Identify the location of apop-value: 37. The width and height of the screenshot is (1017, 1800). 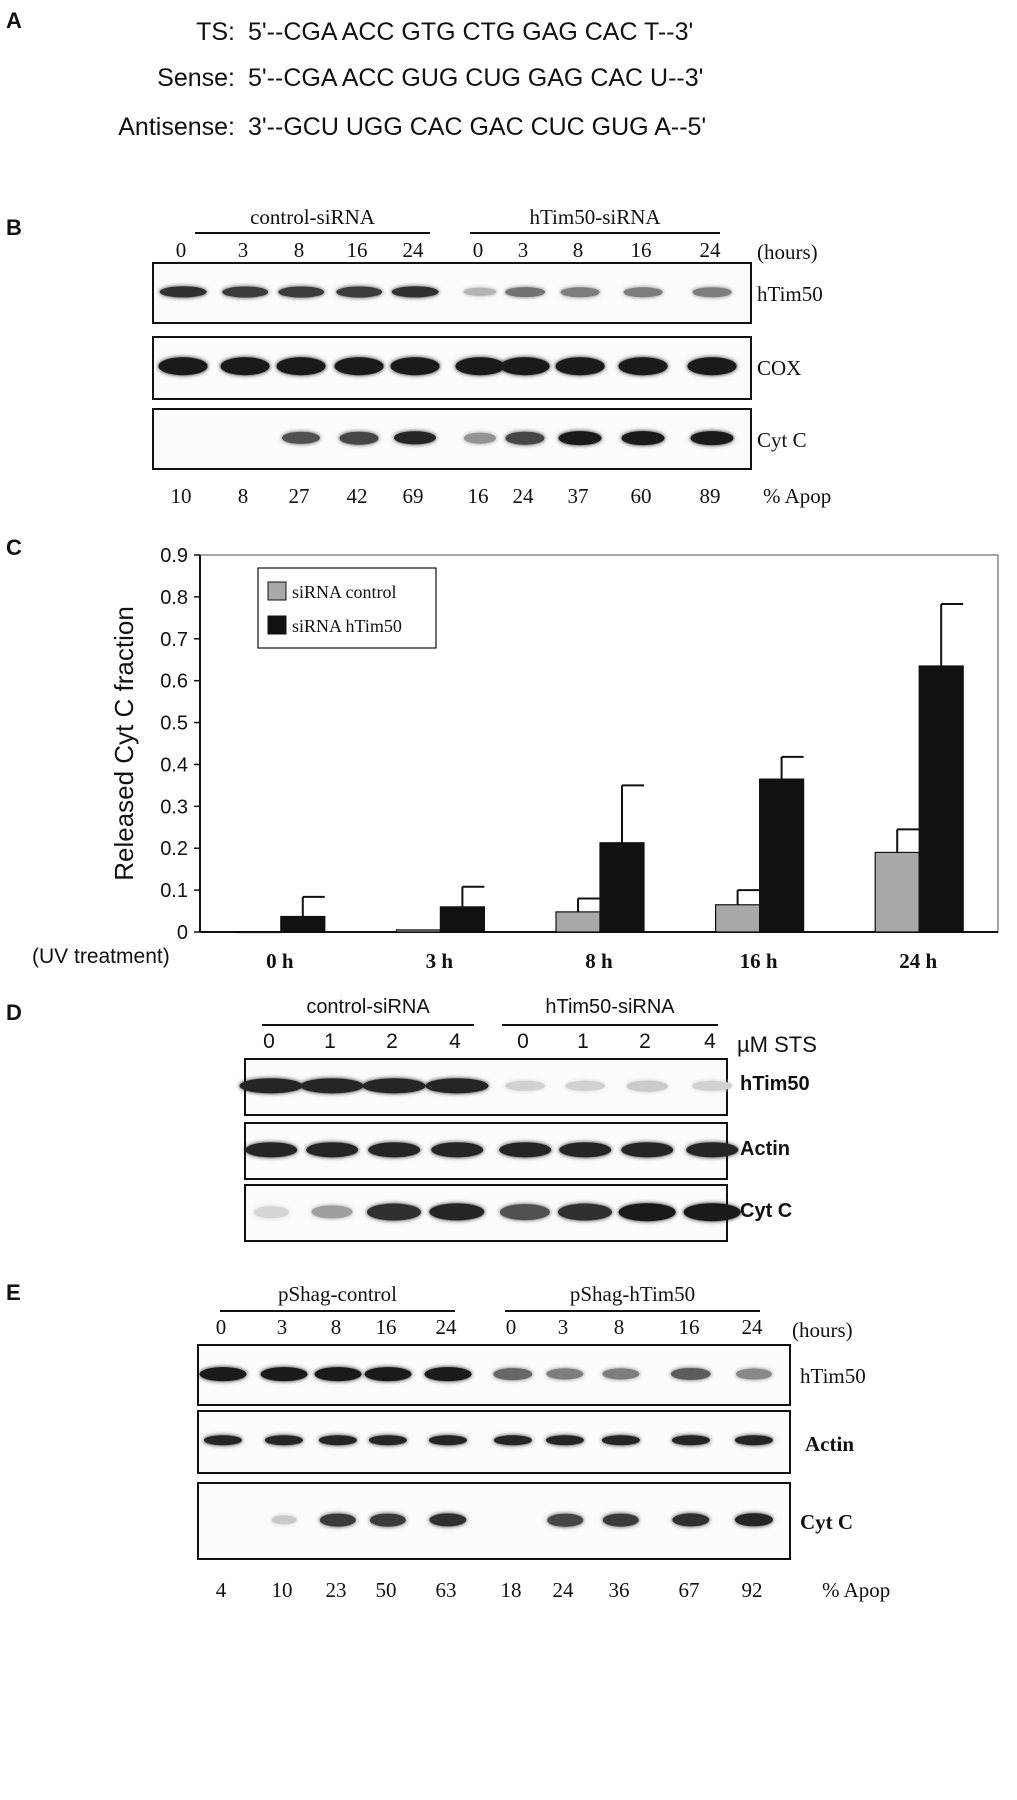
(578, 496).